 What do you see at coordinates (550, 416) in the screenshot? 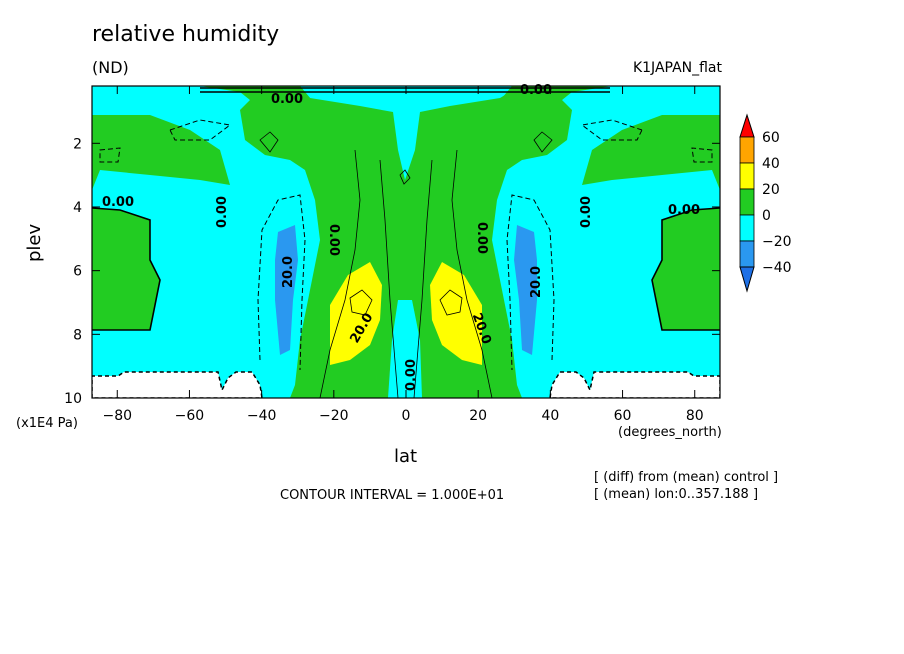
I see `x-tick-label: 40` at bounding box center [550, 416].